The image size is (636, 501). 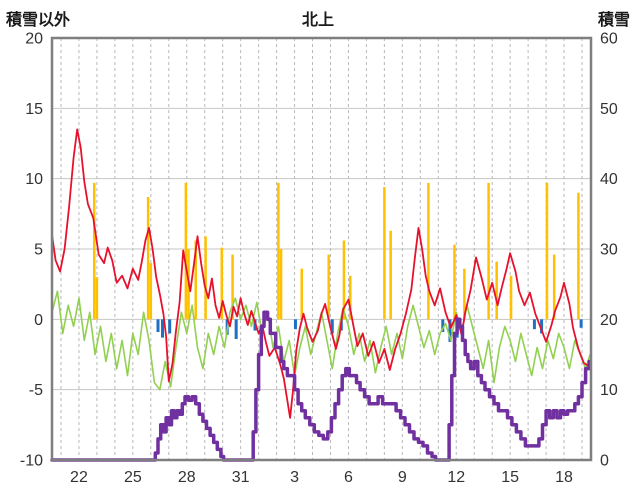 I want to click on y-tick-right: 40, so click(x=609, y=179).